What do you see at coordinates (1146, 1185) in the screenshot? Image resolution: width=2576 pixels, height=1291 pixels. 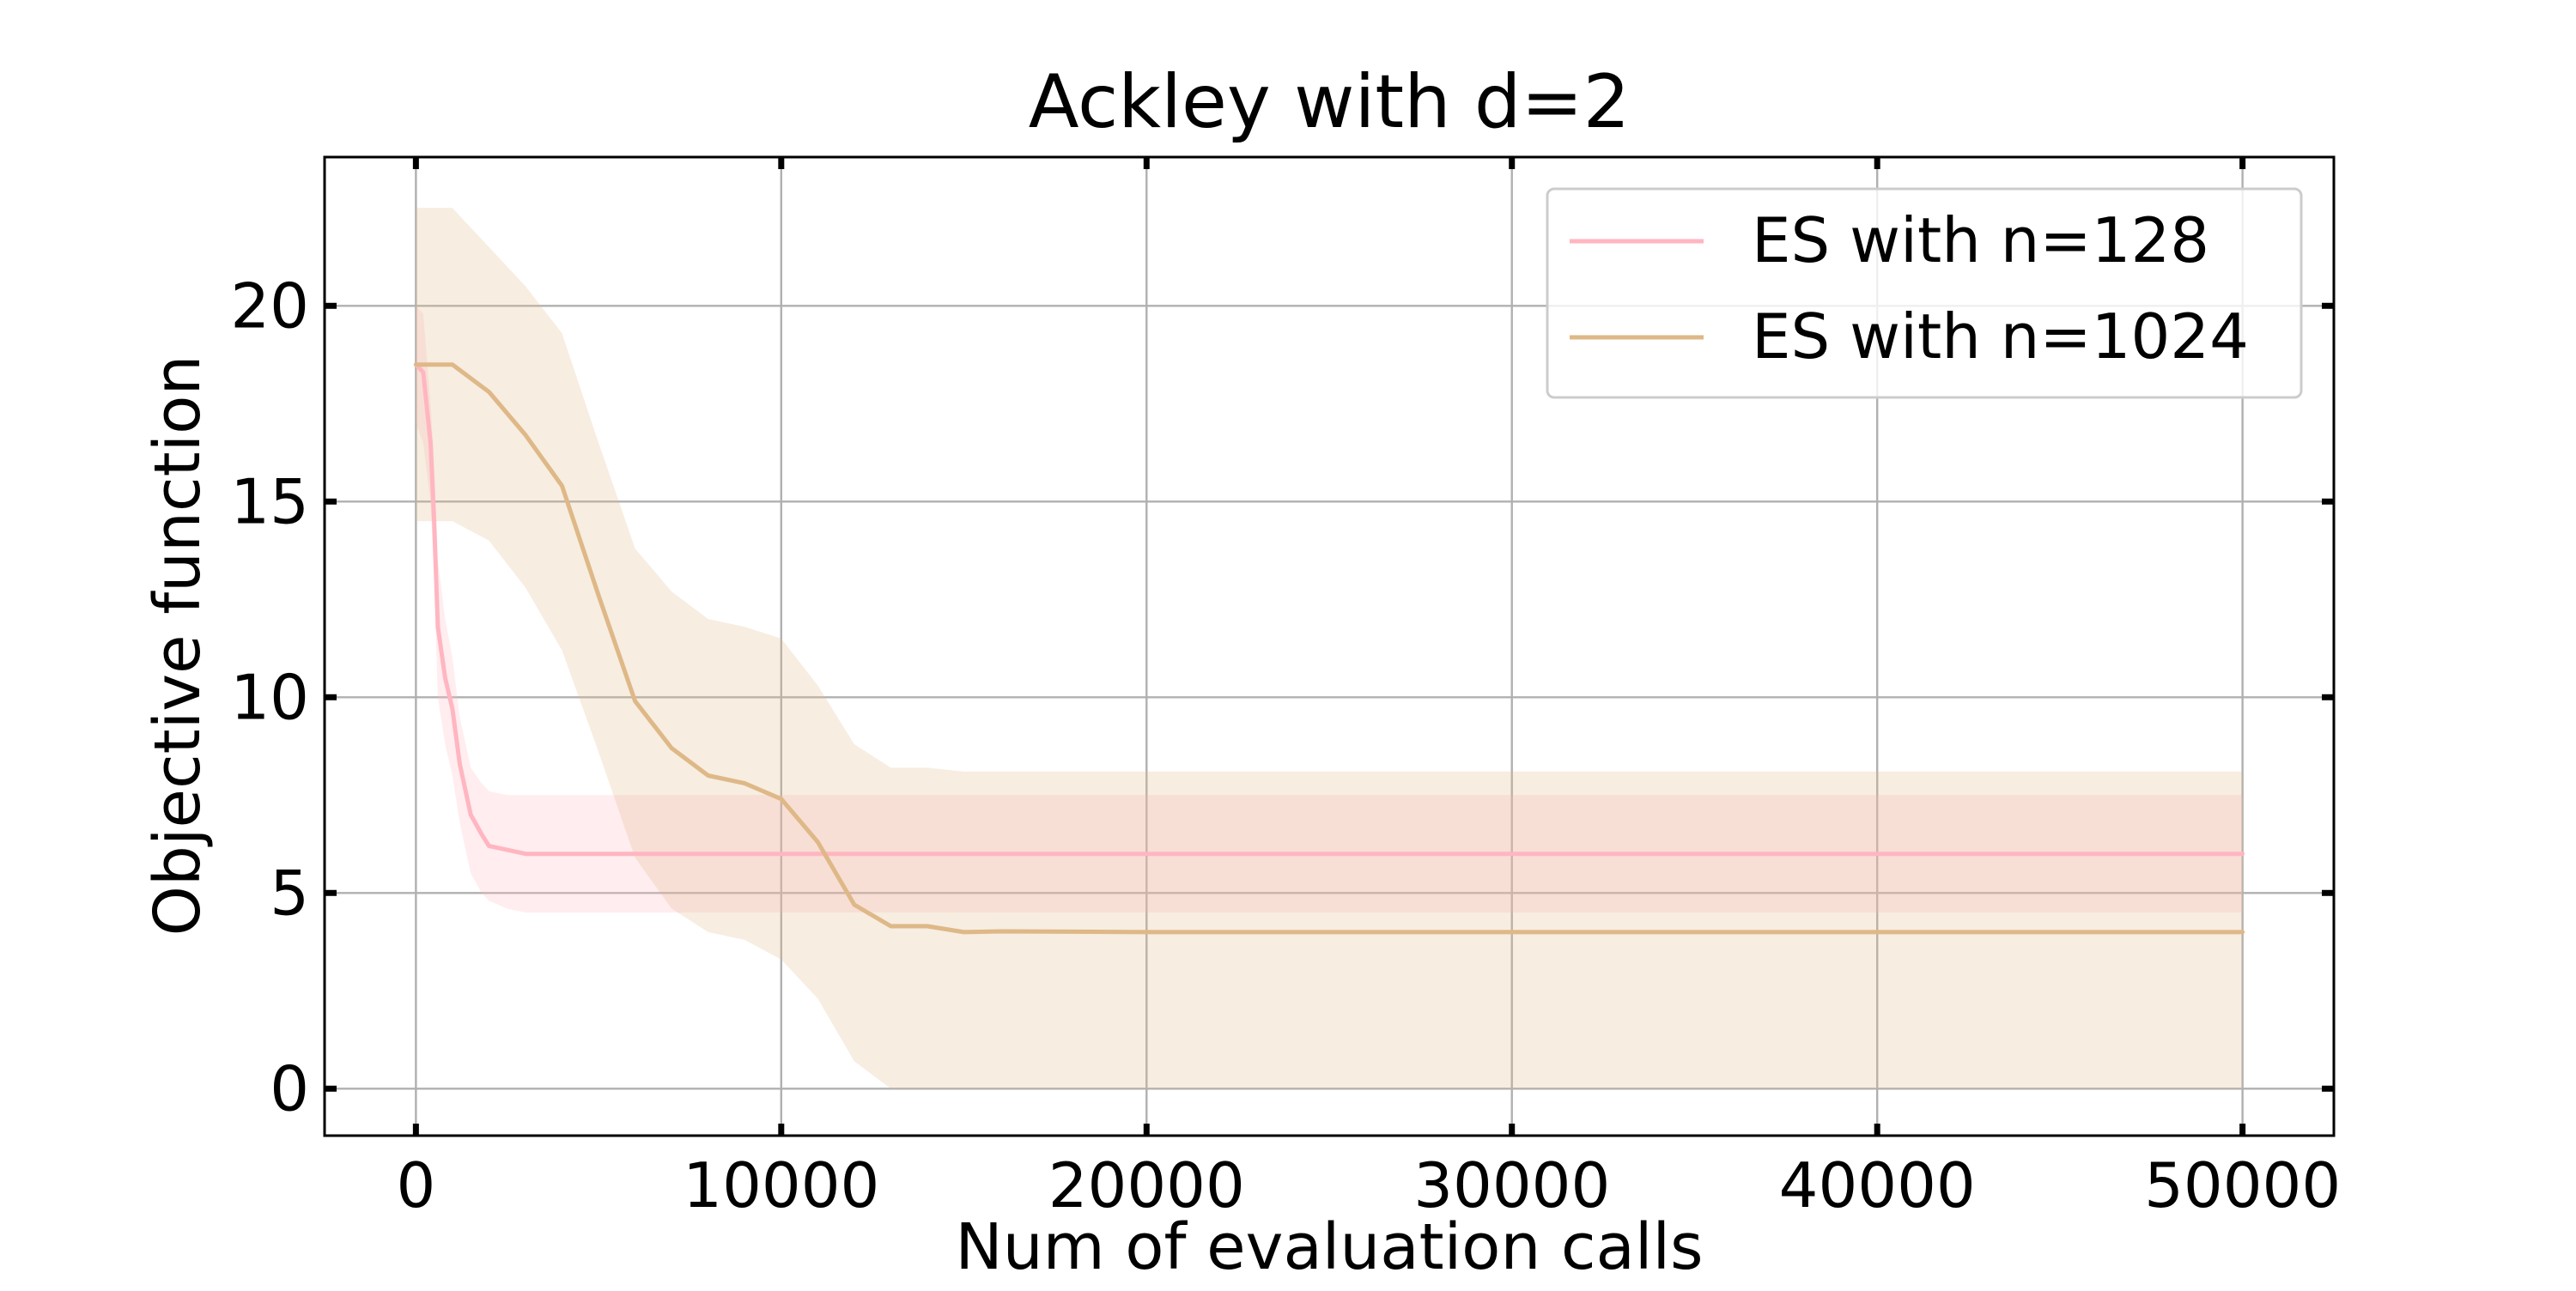 I see `x-tick-label: 20000` at bounding box center [1146, 1185].